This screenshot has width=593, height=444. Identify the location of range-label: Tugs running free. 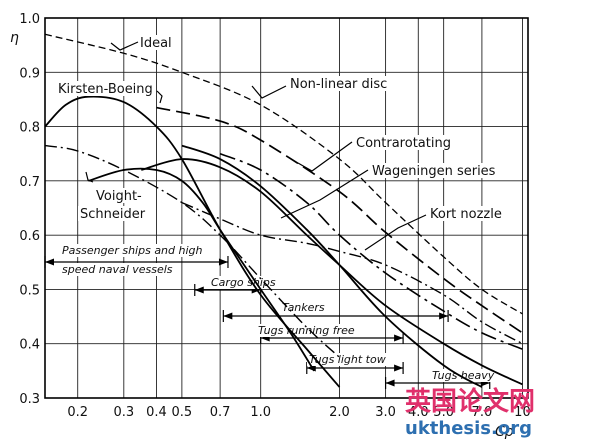
(306, 330).